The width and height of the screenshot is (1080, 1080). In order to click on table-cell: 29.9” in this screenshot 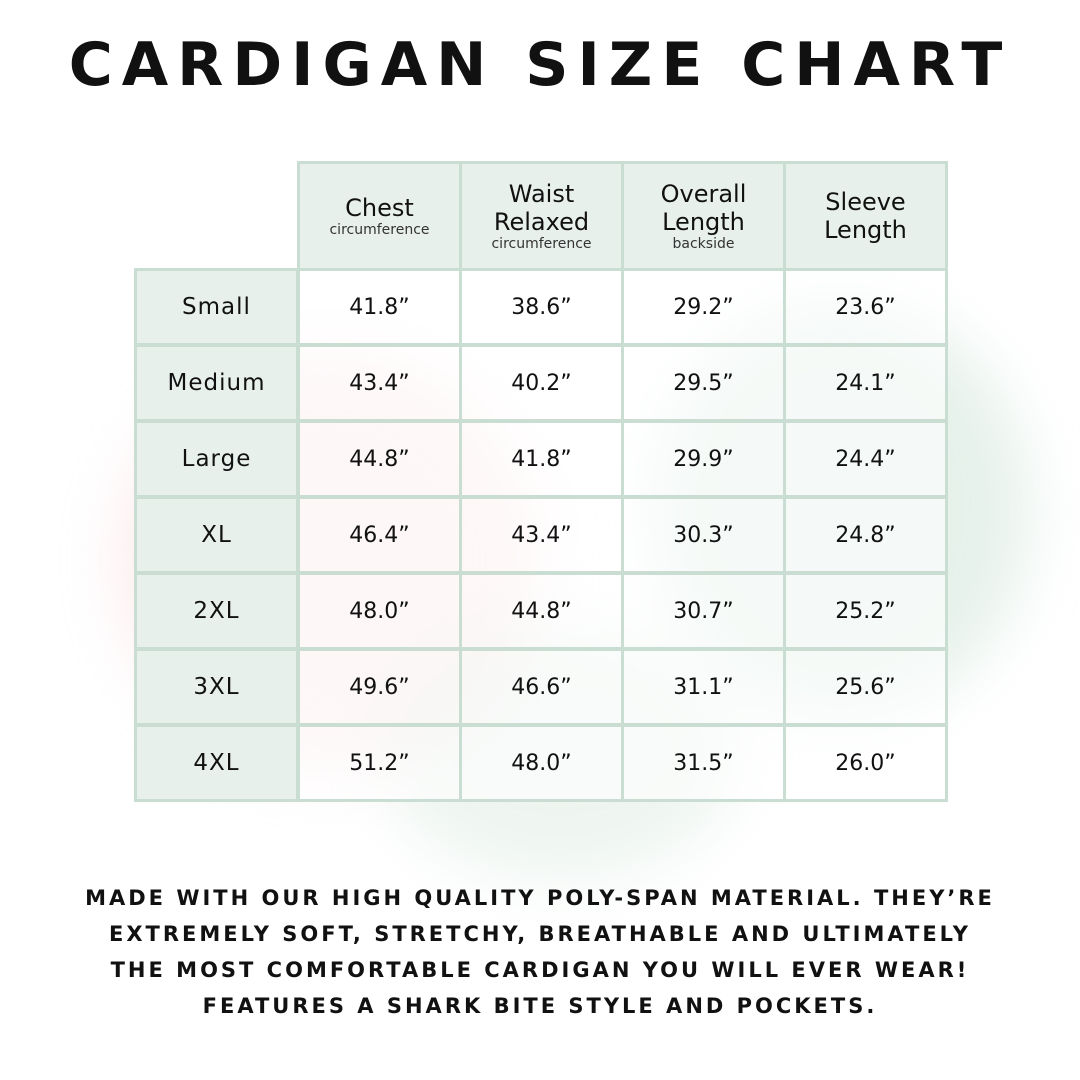, I will do `click(703, 459)`.